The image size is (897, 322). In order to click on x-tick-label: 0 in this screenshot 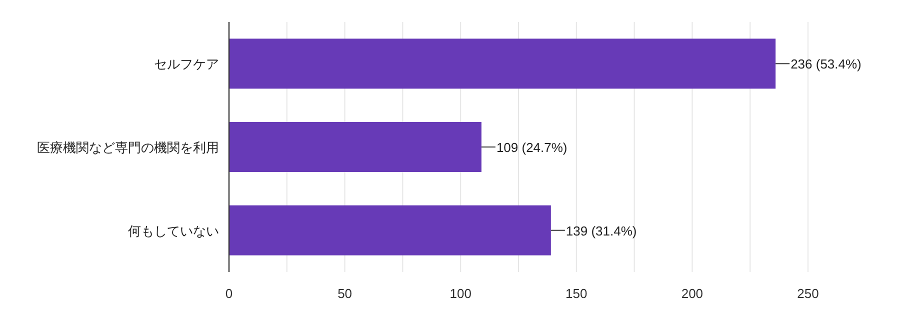, I will do `click(229, 293)`.